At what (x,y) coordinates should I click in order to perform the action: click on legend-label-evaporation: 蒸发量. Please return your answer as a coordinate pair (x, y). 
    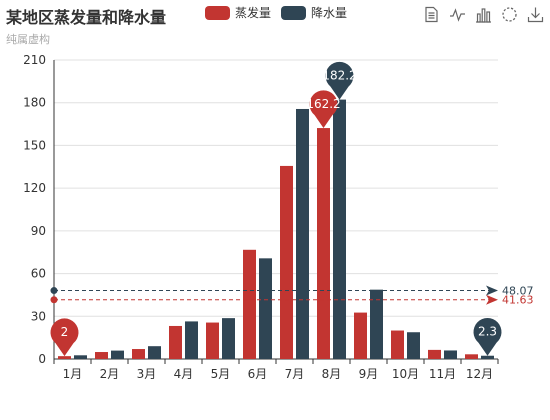
    Looking at the image, I should click on (253, 13).